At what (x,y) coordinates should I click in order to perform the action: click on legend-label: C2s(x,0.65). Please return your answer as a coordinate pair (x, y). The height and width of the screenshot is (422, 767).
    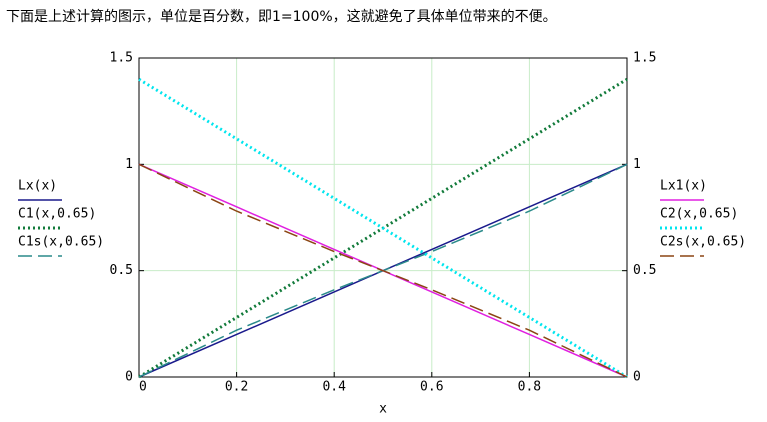
    Looking at the image, I should click on (703, 242).